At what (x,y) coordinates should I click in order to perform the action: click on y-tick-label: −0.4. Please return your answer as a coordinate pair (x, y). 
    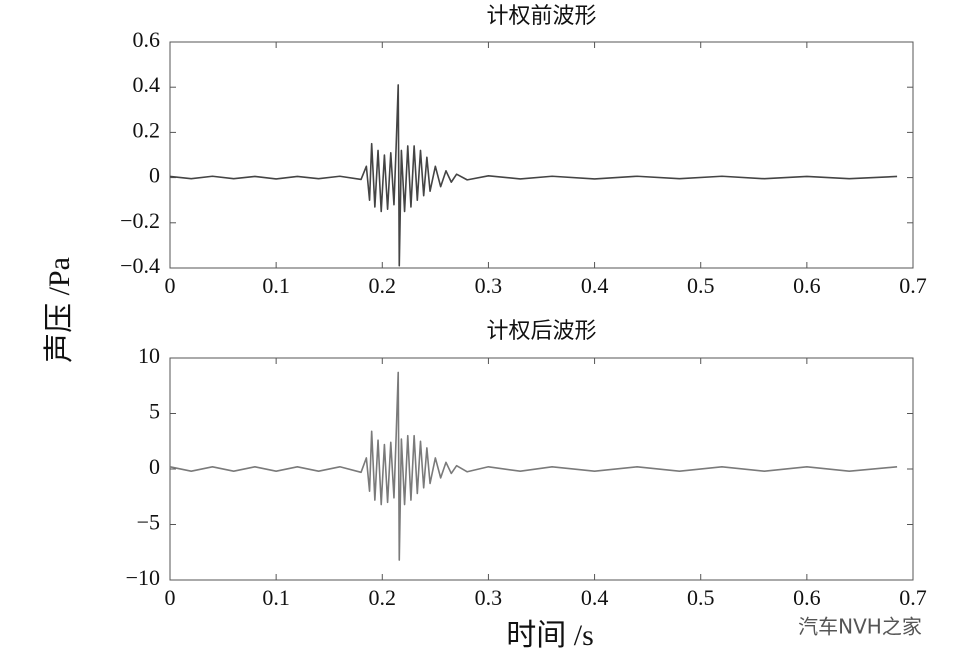
    Looking at the image, I should click on (140, 265).